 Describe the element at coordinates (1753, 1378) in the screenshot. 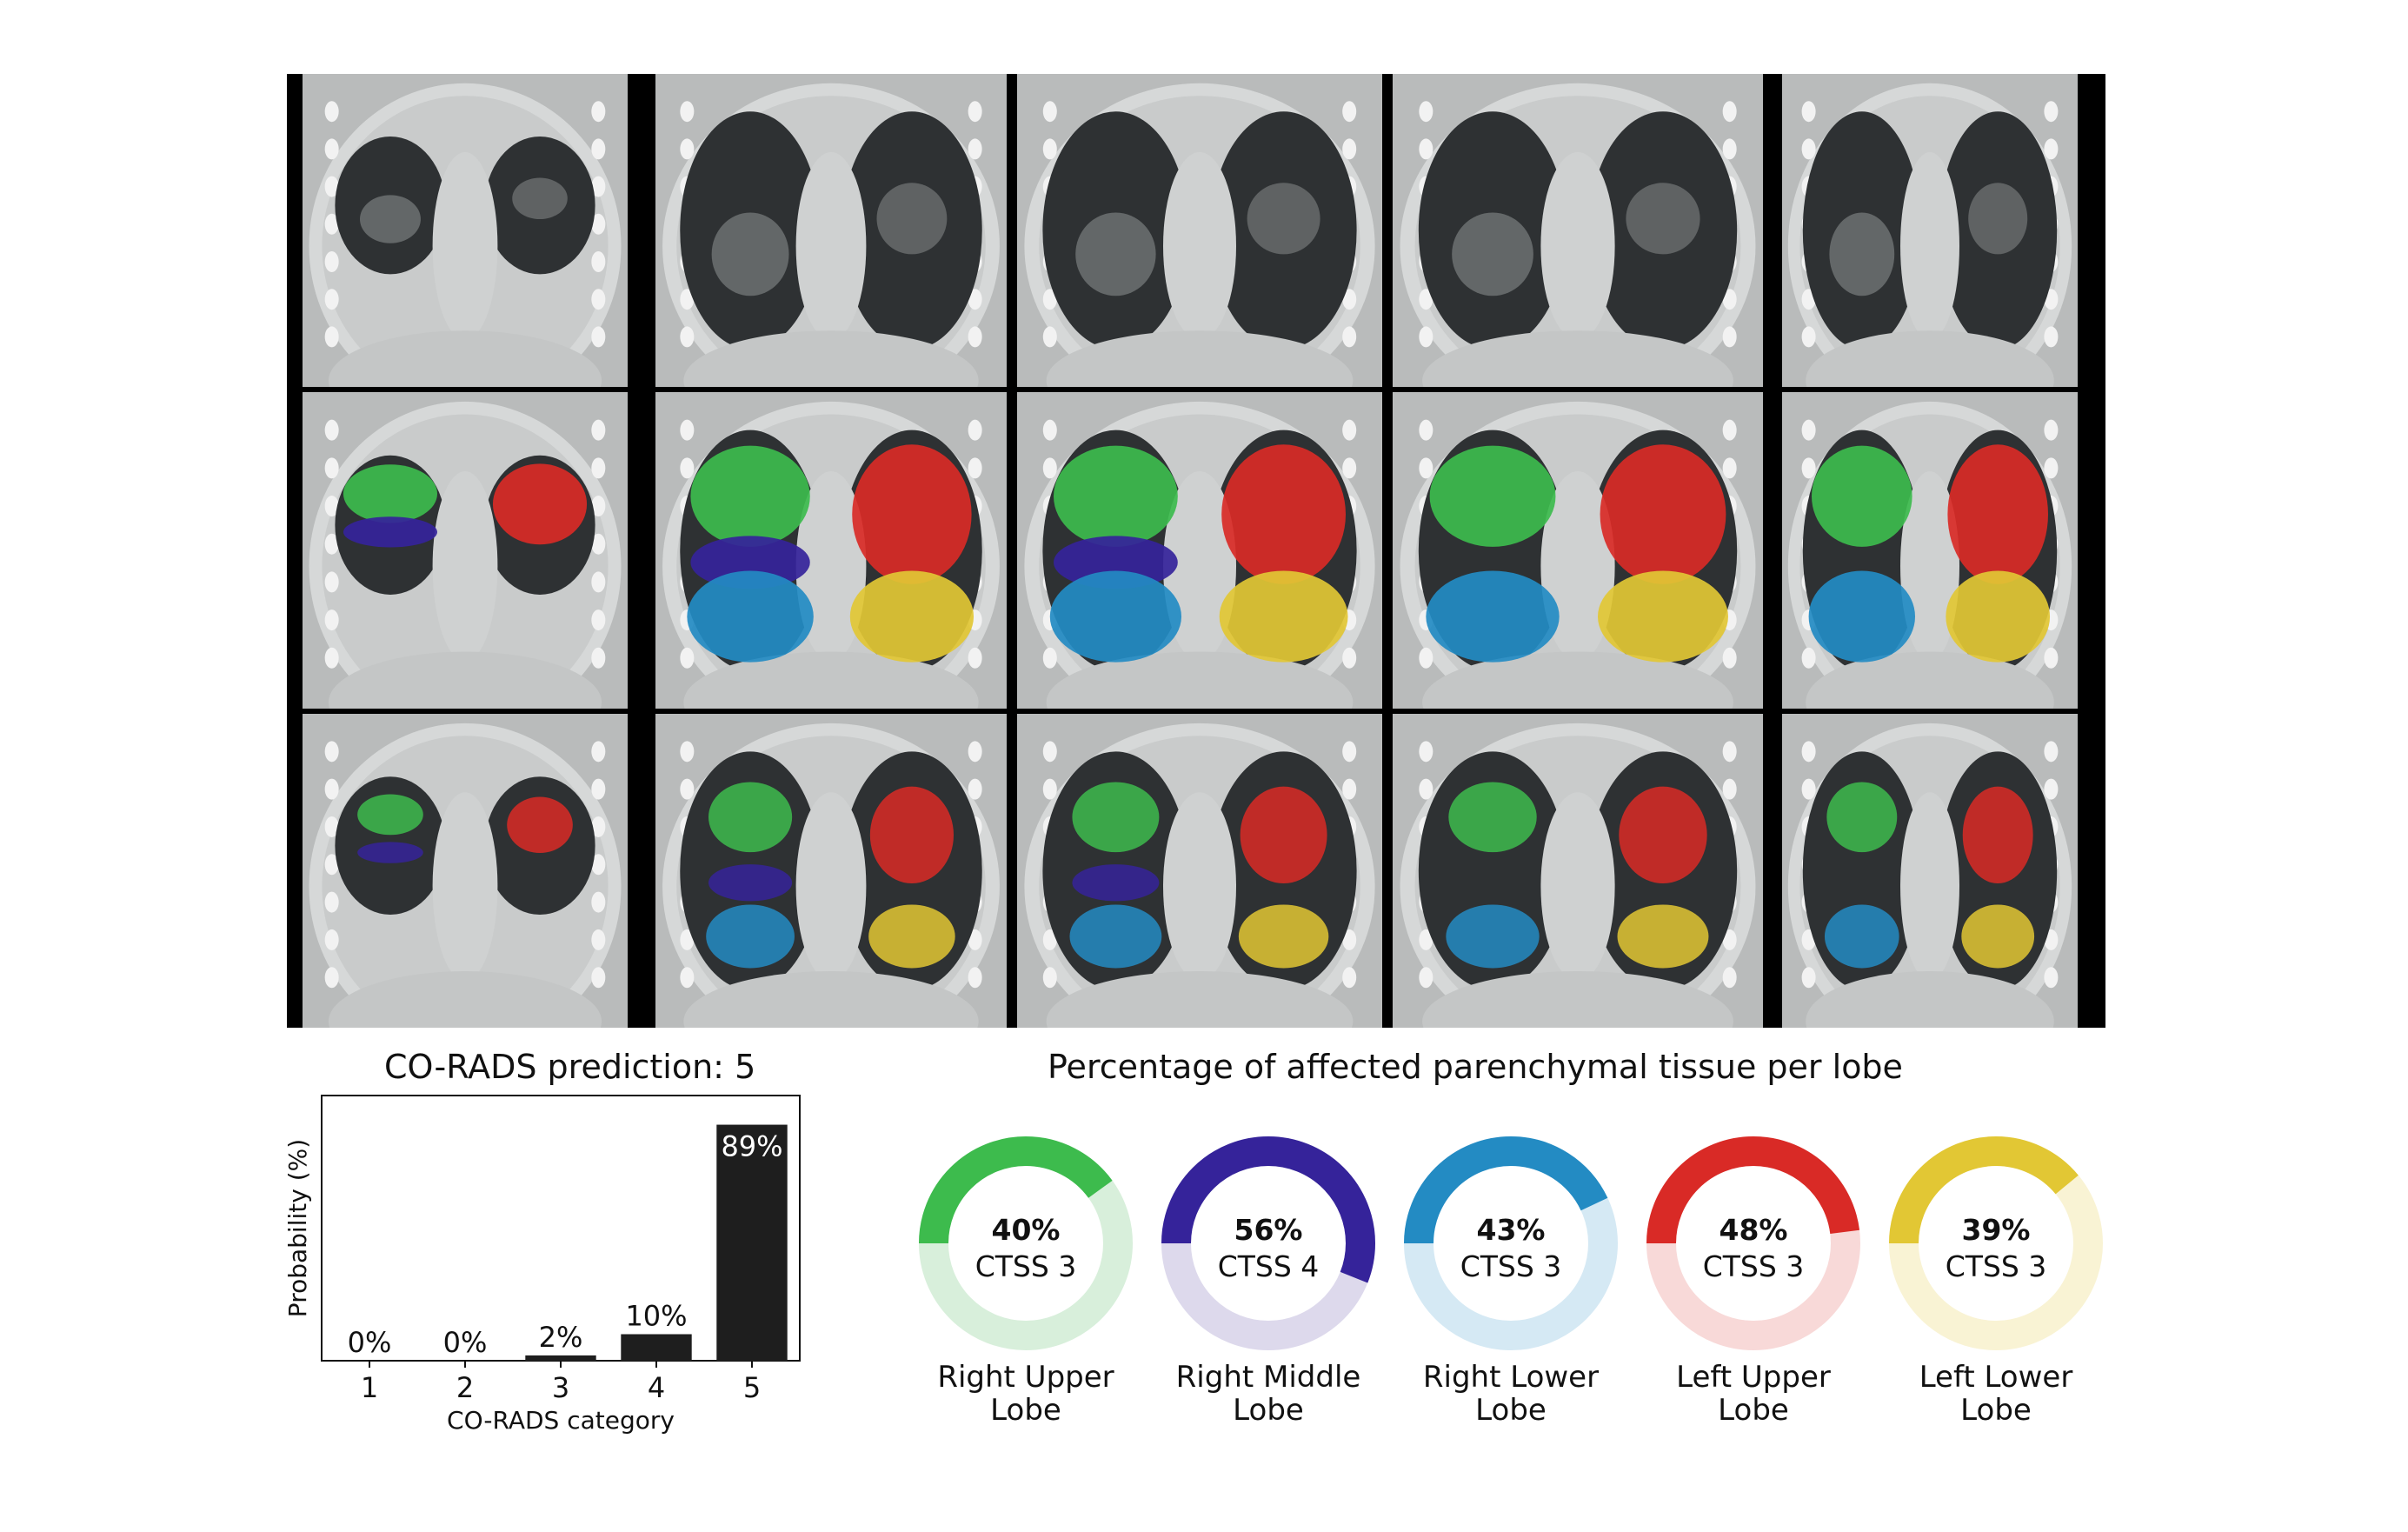

I see `lobe-name-line: Left Upper` at that location.